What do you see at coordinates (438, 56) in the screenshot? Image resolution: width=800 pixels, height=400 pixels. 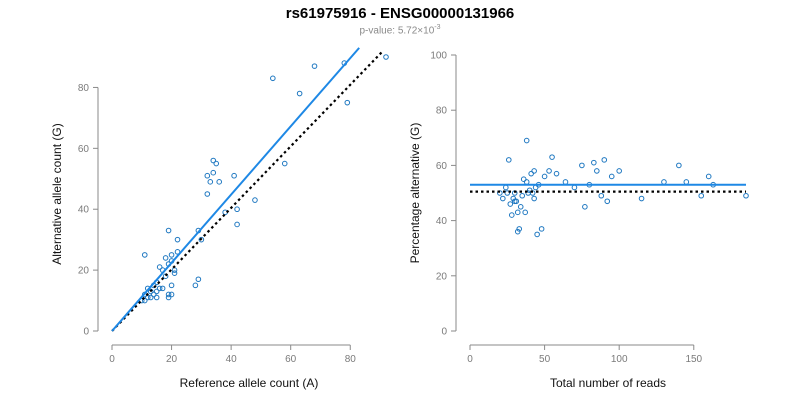 I see `right-y-tick-label-5: 100` at bounding box center [438, 56].